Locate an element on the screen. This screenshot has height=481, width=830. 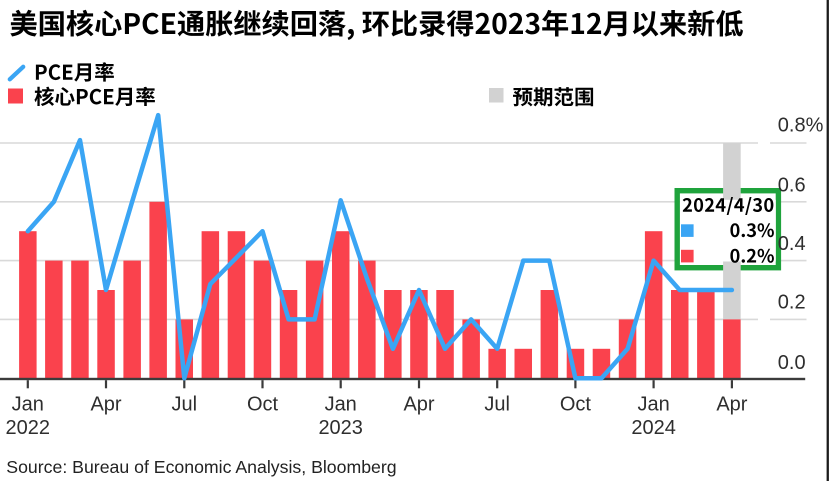
svg-text: 0.8% is located at coordinates (801, 126).